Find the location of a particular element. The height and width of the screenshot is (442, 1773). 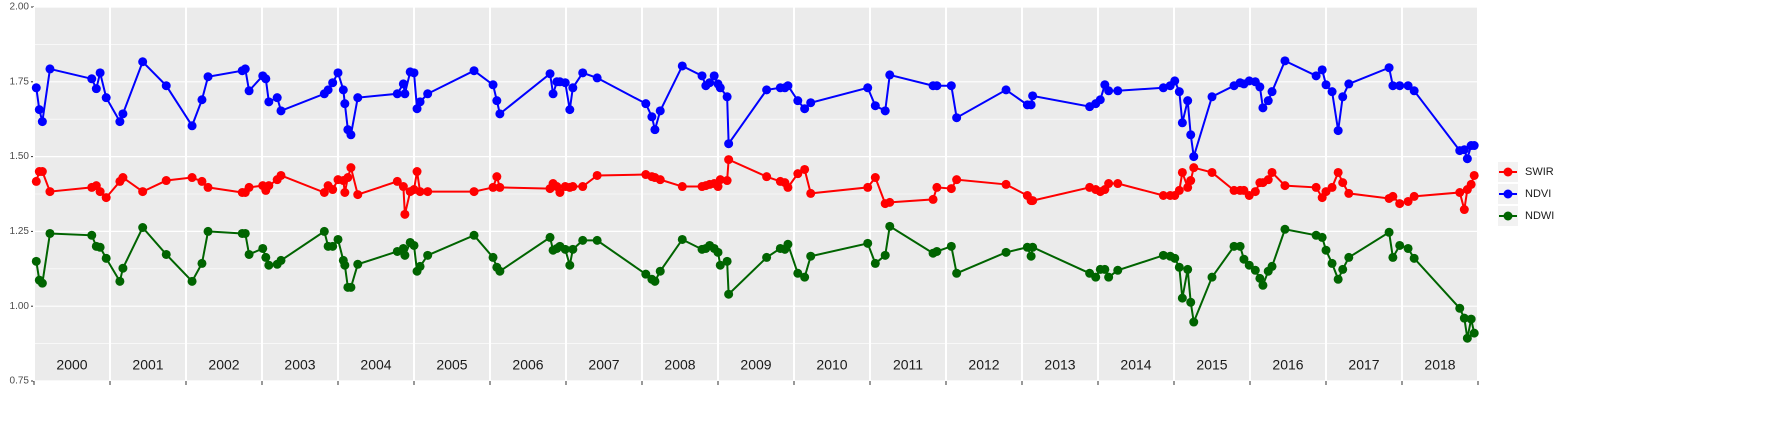

y-tick-label: 0.75 is located at coordinates (20, 381).